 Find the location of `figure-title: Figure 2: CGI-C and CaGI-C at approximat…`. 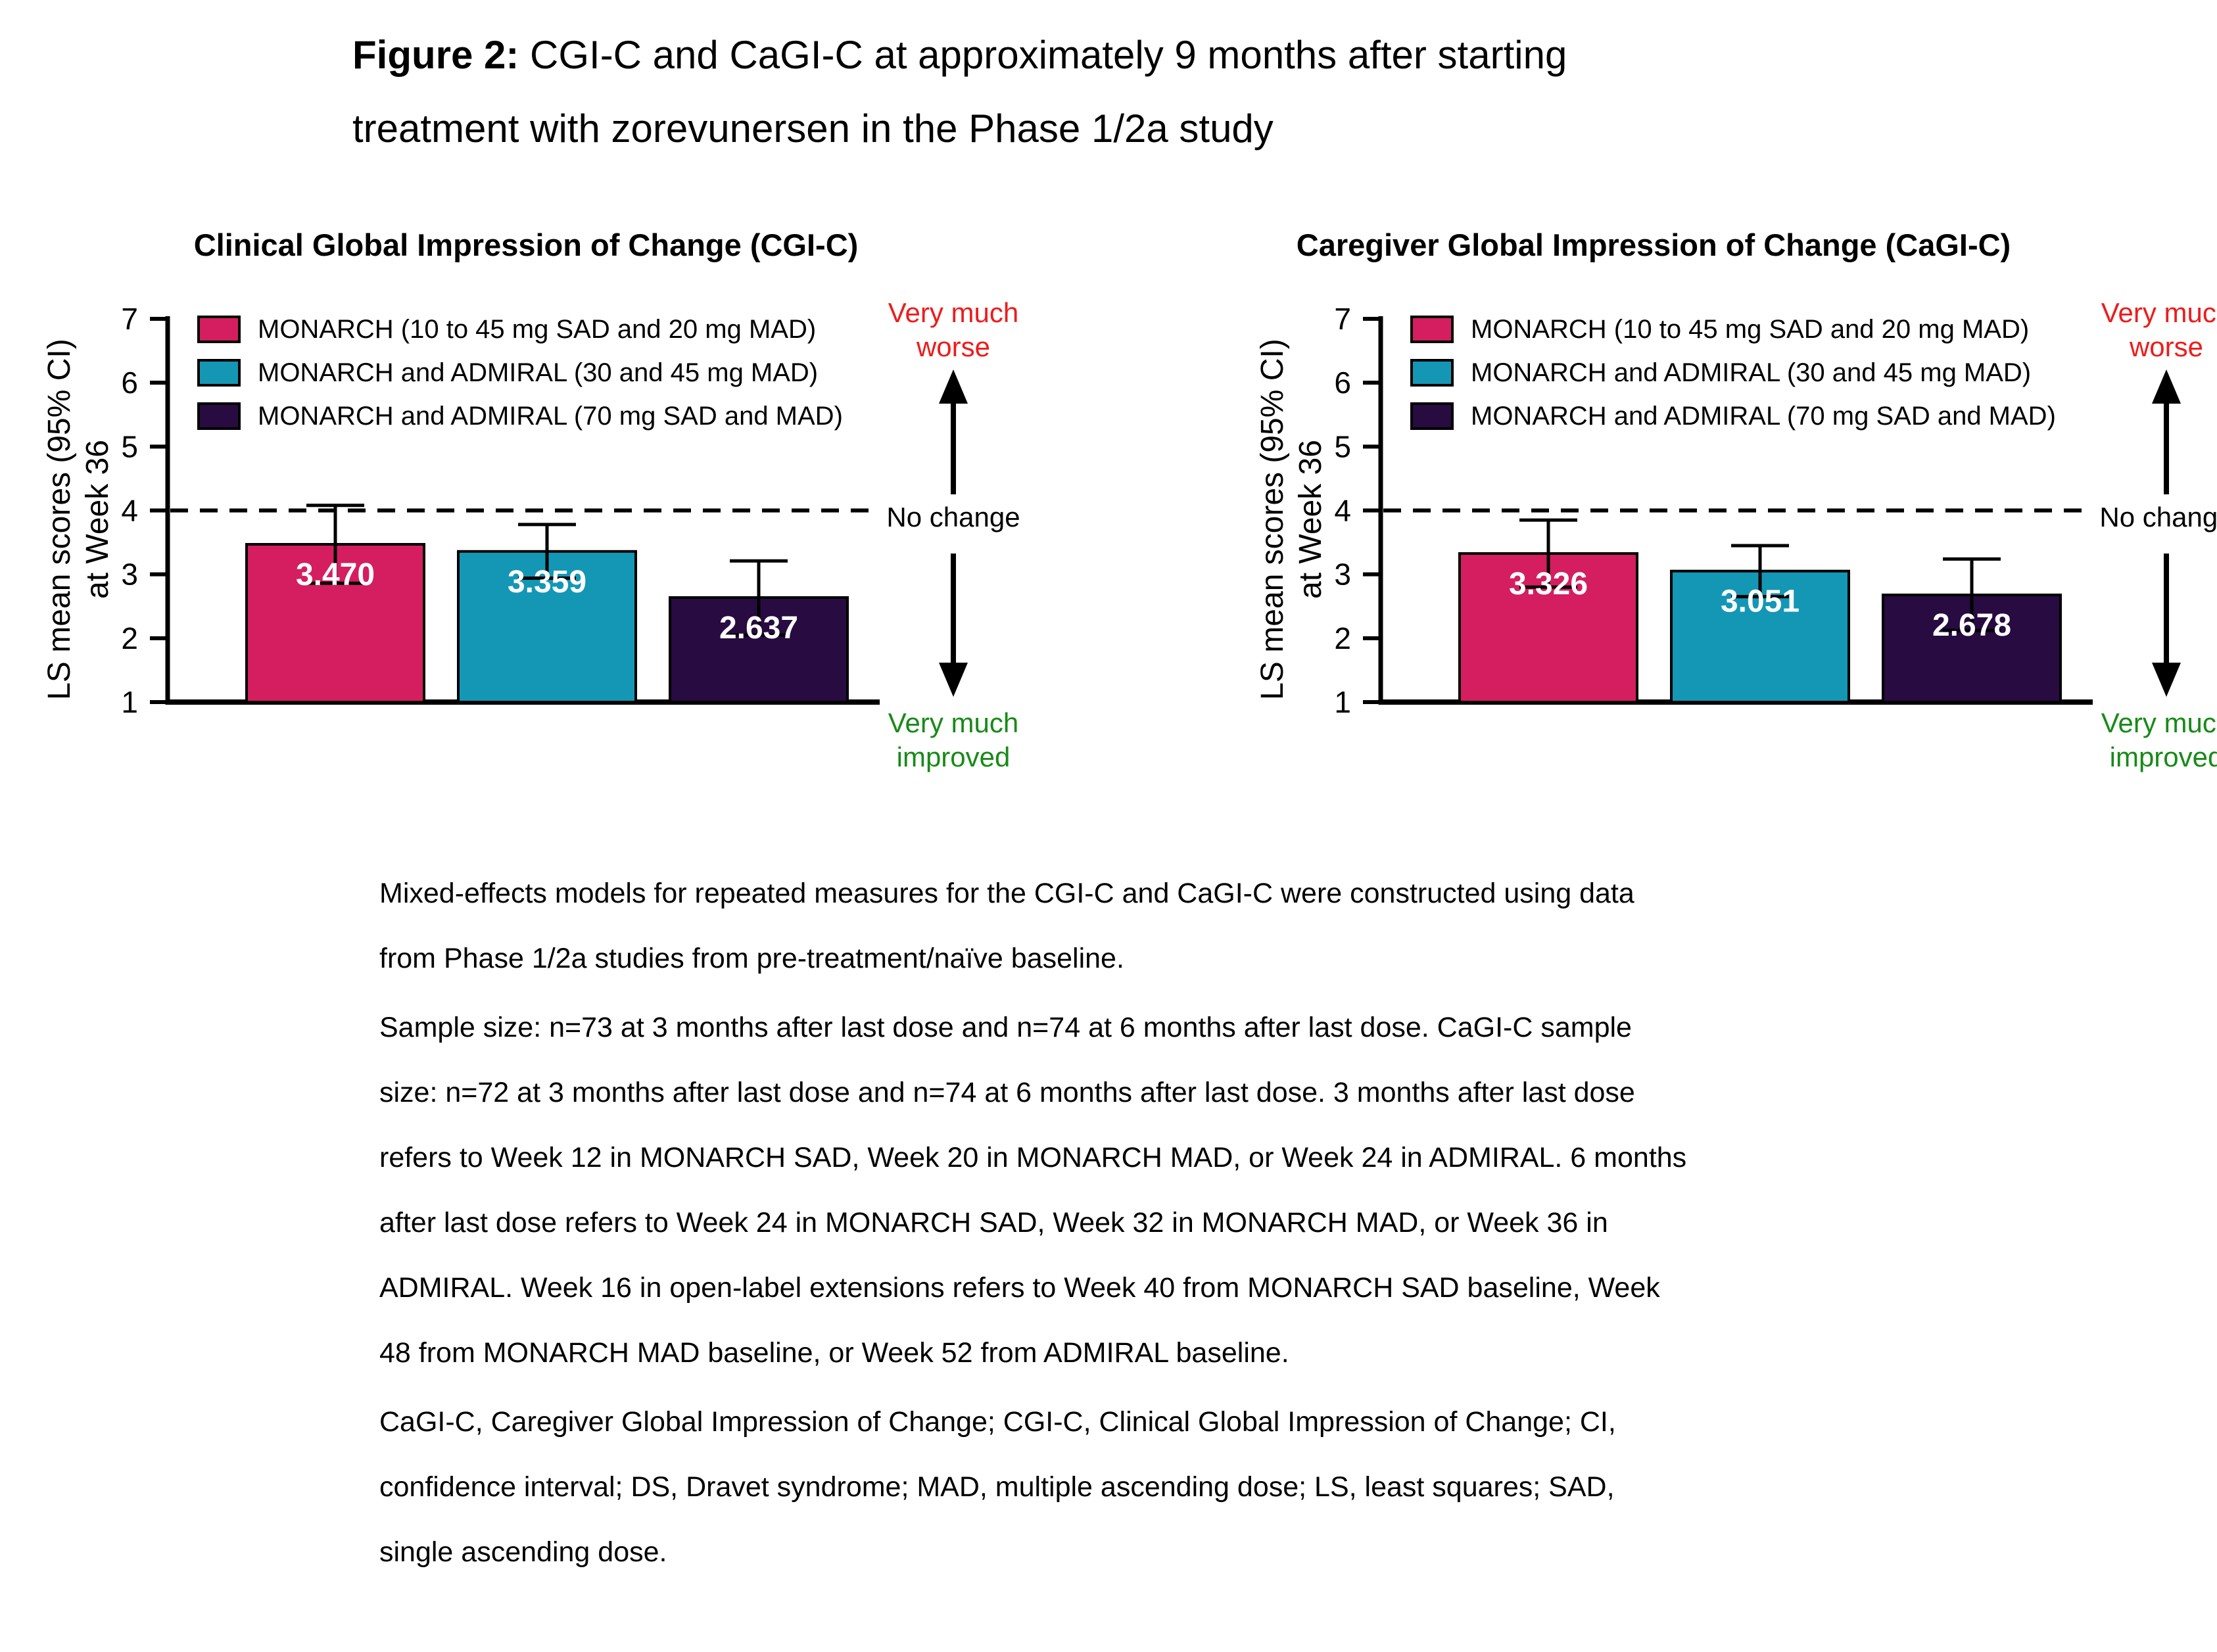

figure-title: Figure 2: CGI-C and CaGI-C at approximat… is located at coordinates (1174, 92).